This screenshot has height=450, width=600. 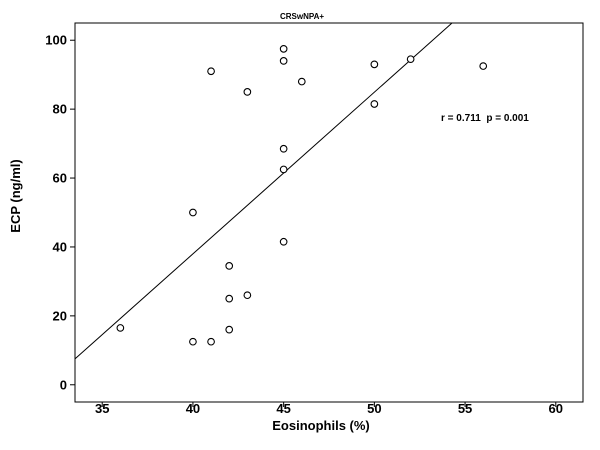 What do you see at coordinates (60, 109) in the screenshot?
I see `y-tick-label: 80` at bounding box center [60, 109].